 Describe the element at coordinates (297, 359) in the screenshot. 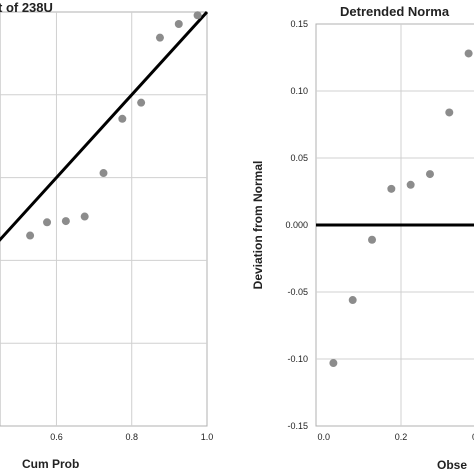

I see `right-y-tick-label: -0.10` at that location.